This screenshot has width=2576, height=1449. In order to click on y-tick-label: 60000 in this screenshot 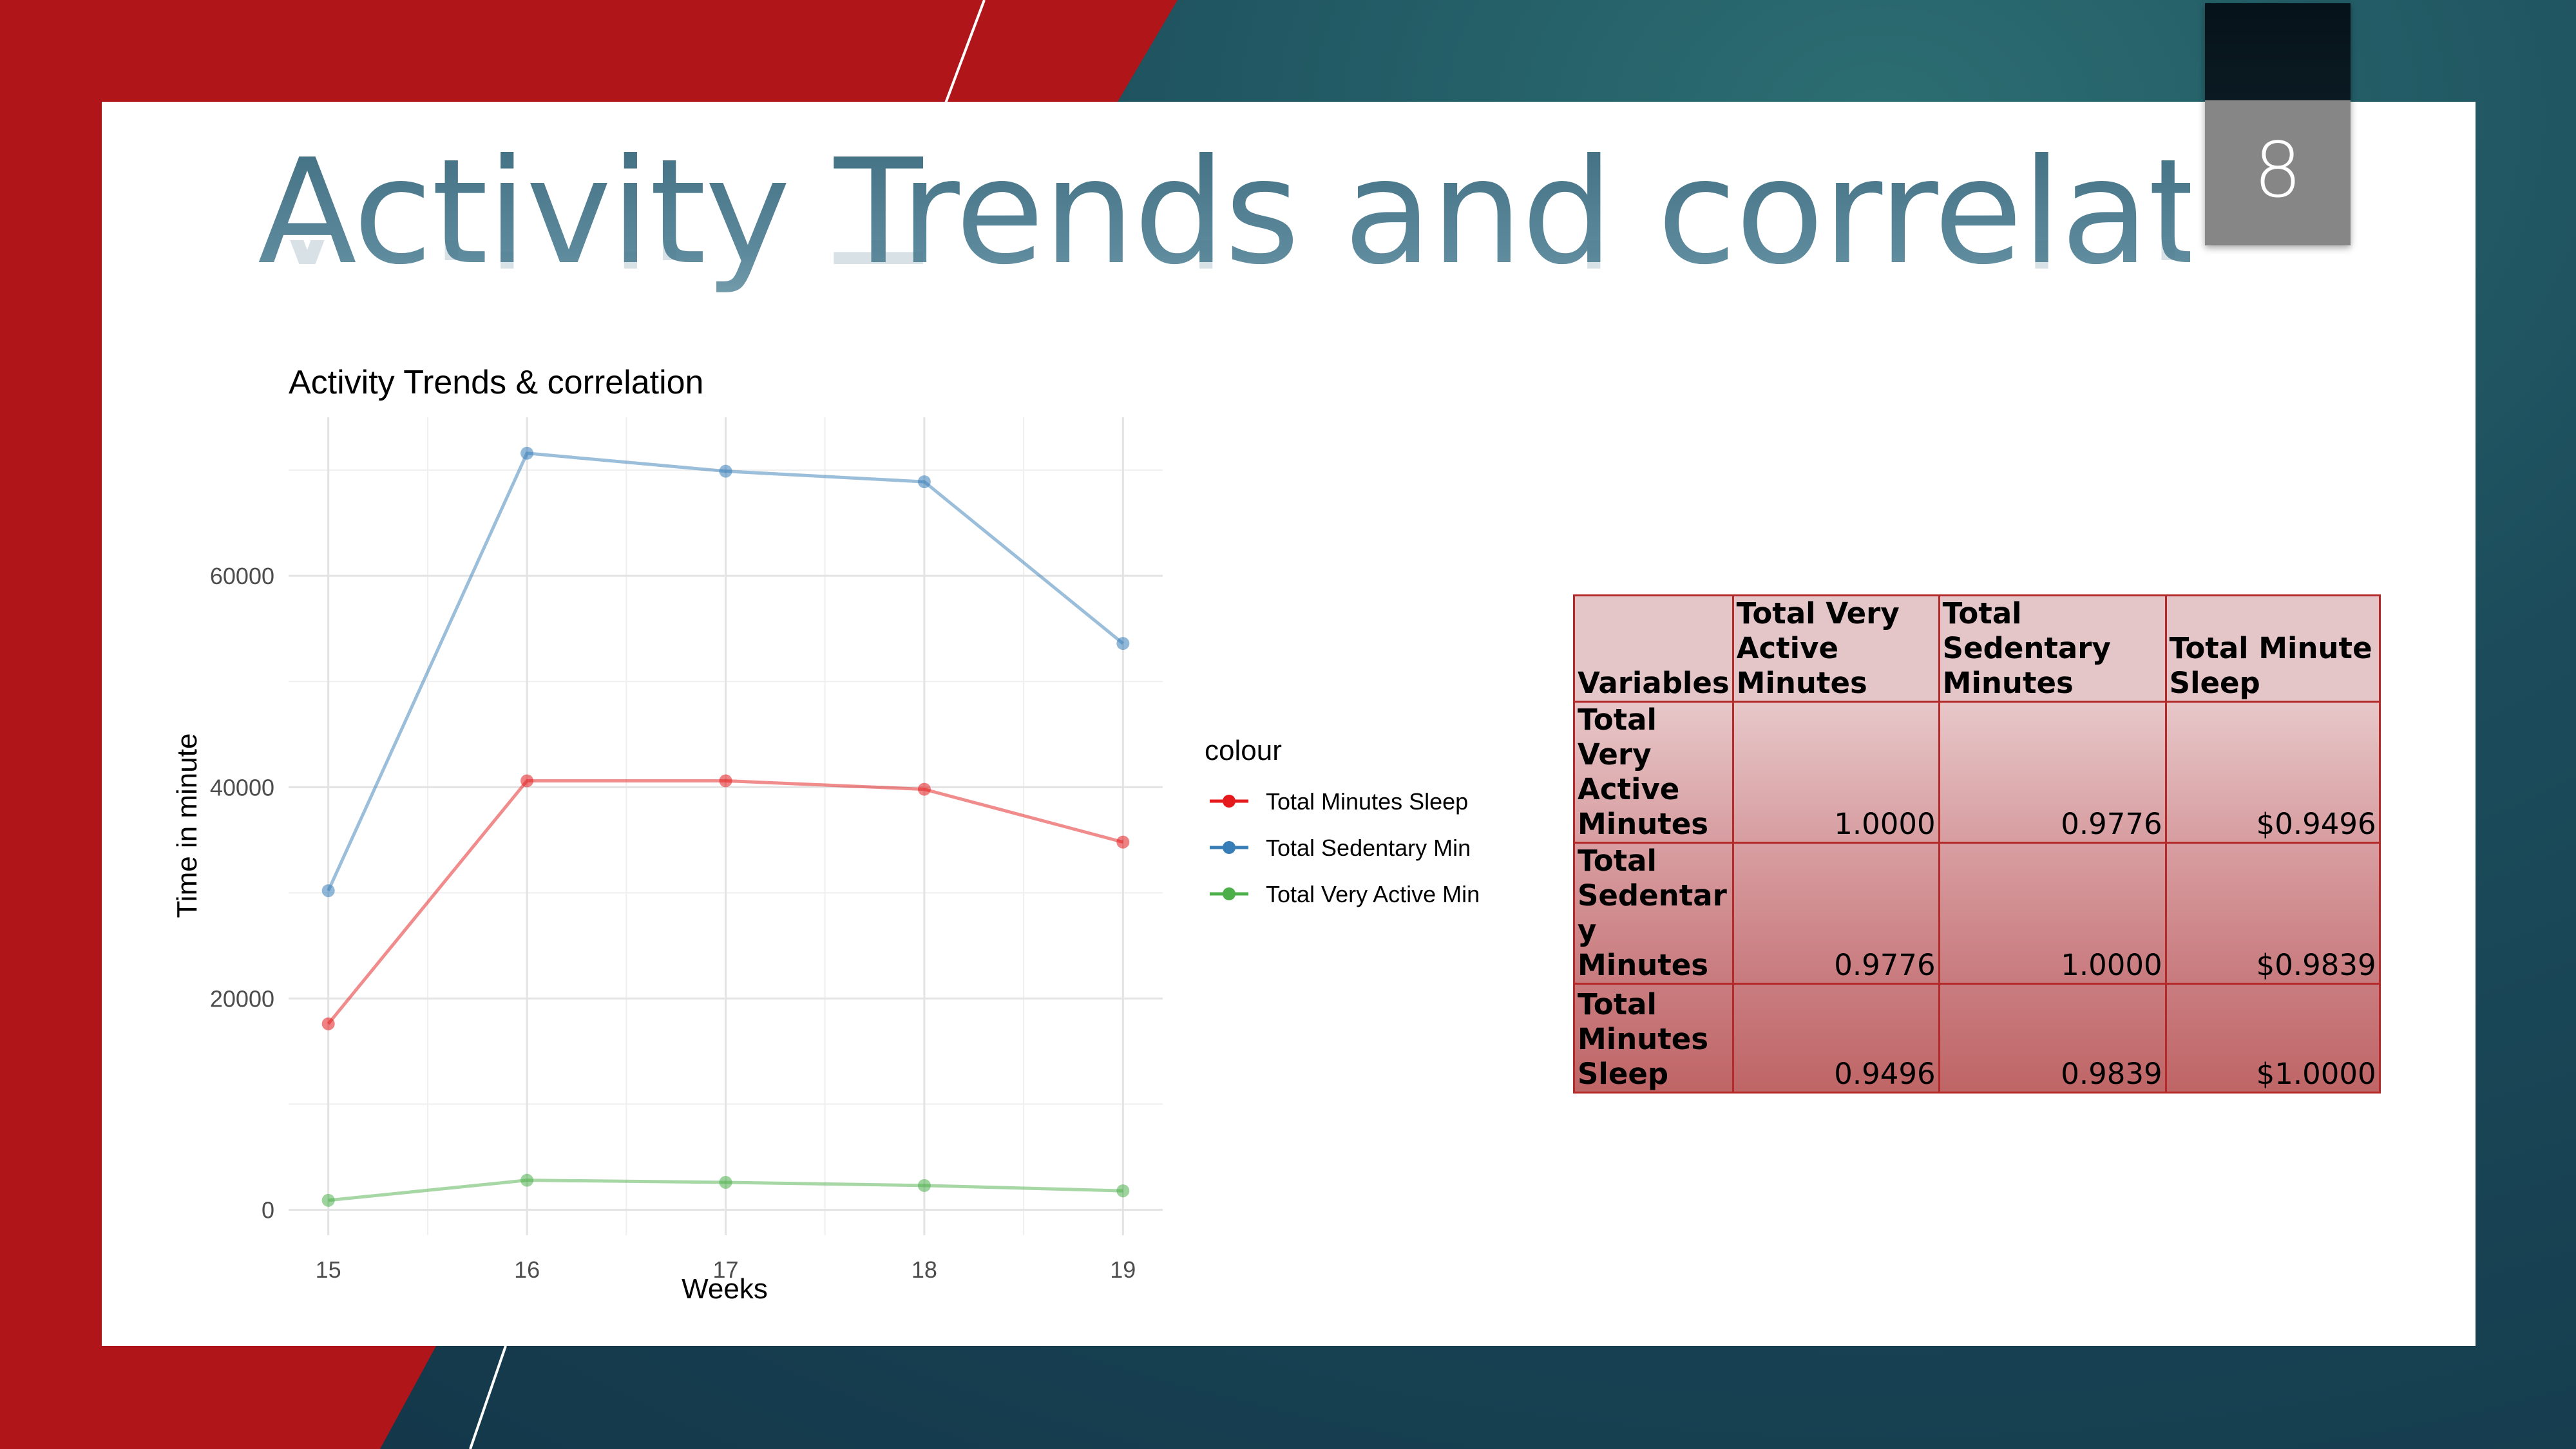, I will do `click(242, 576)`.